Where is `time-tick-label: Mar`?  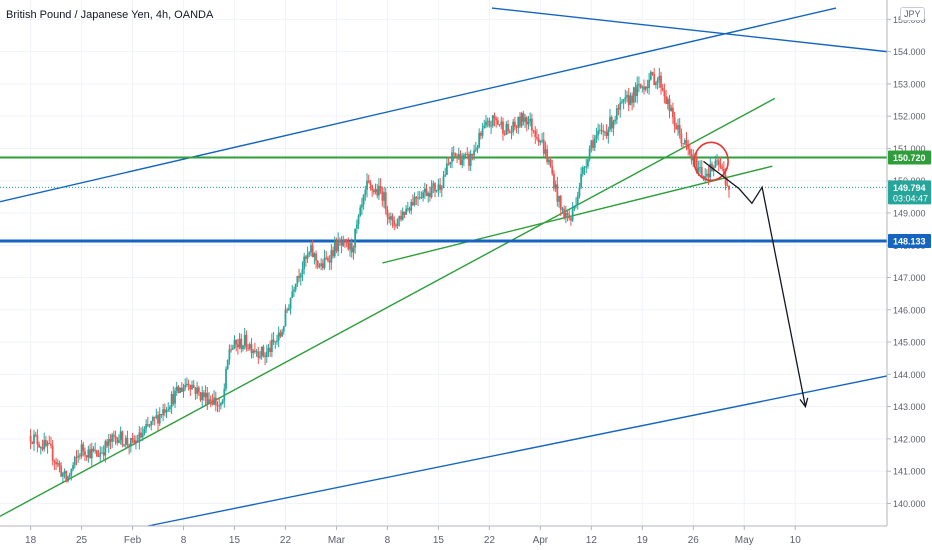 time-tick-label: Mar is located at coordinates (337, 540).